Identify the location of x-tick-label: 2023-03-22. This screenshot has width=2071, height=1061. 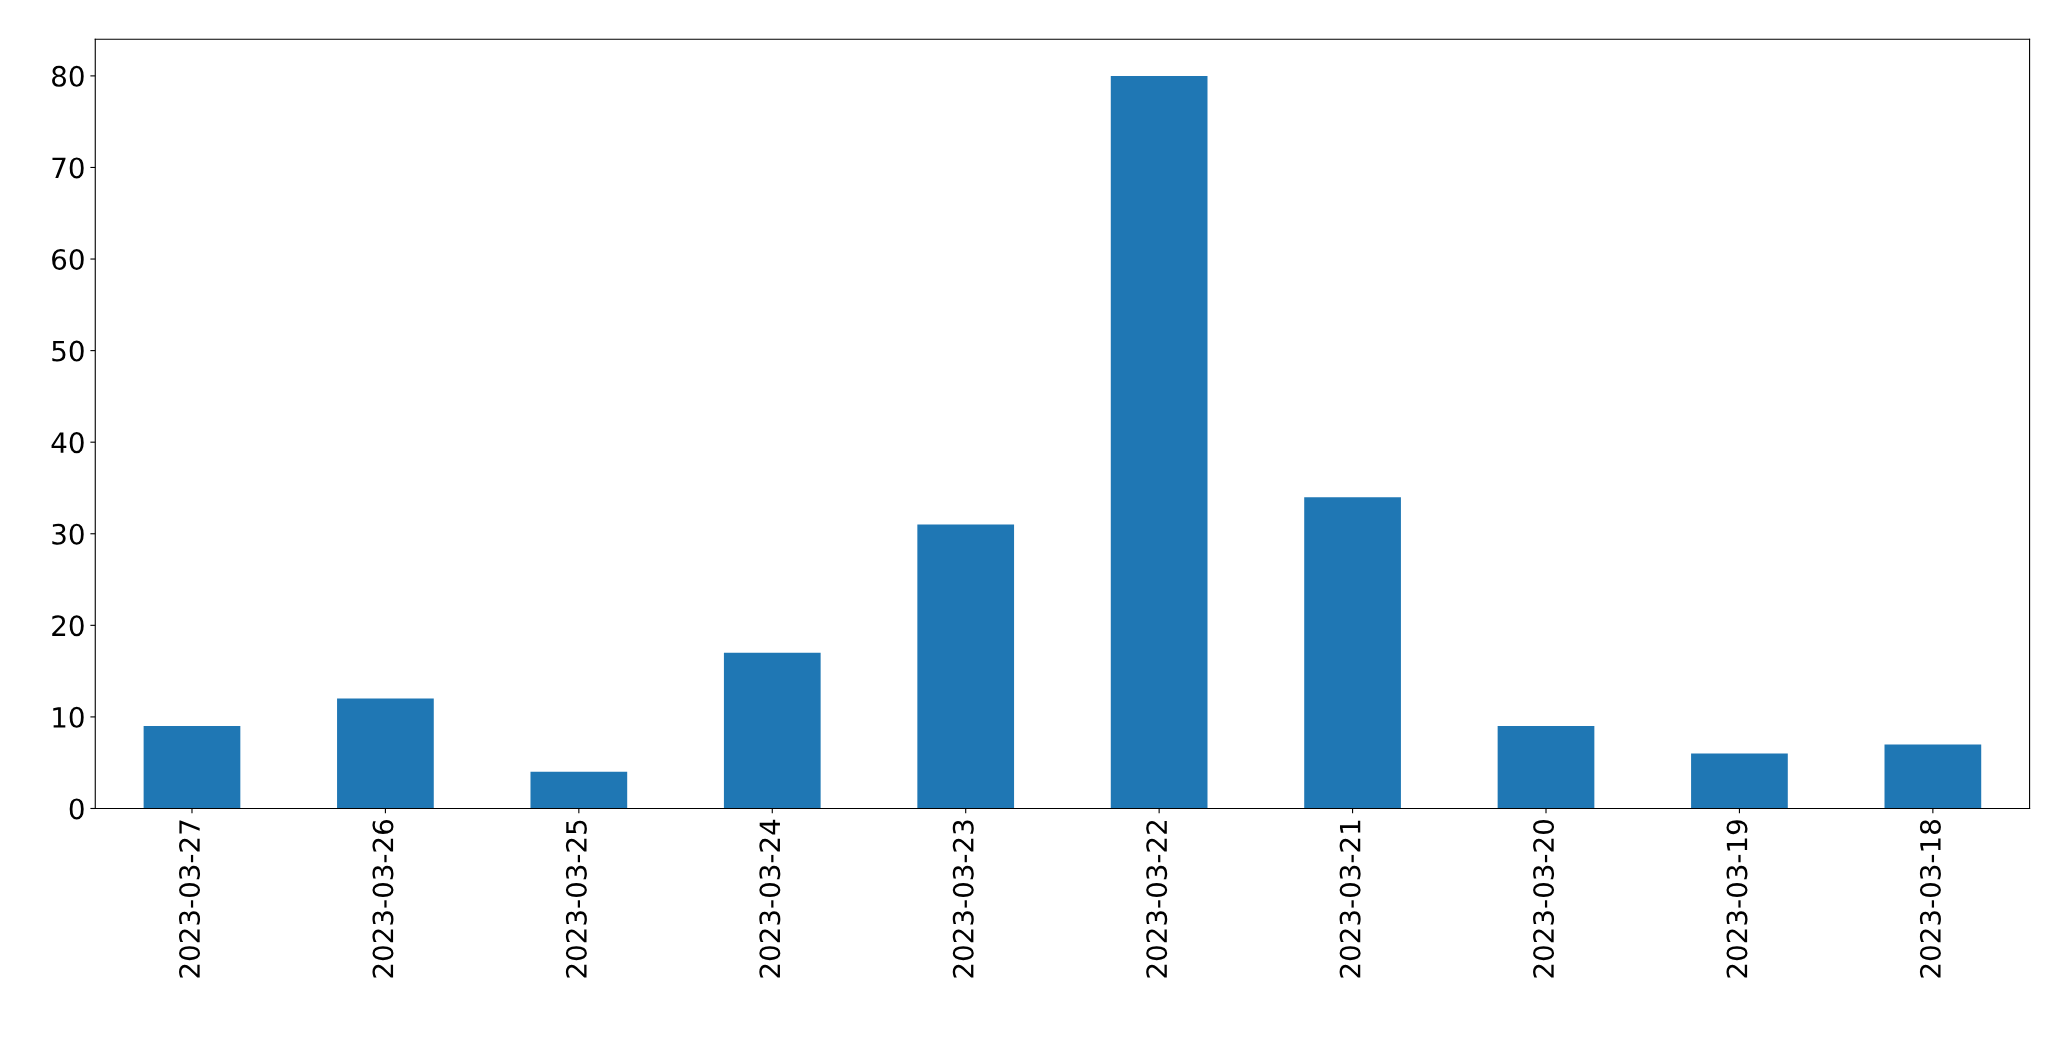
(1157, 899).